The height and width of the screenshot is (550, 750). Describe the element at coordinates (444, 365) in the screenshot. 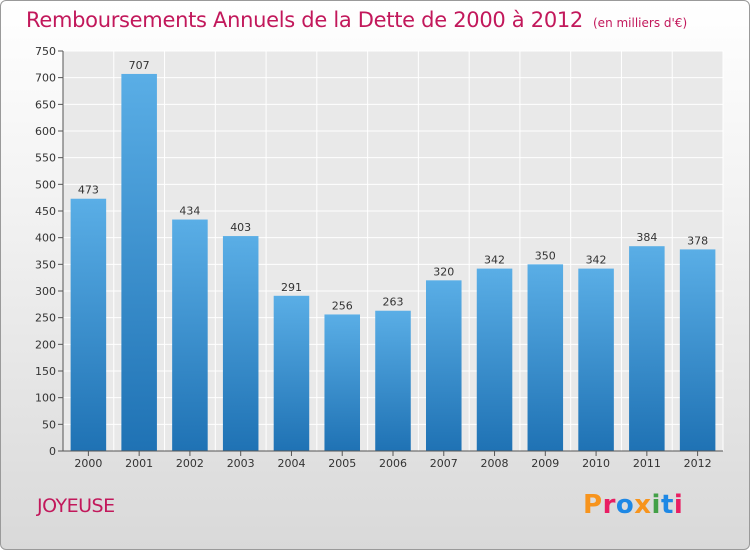

I see `bar-2007` at that location.